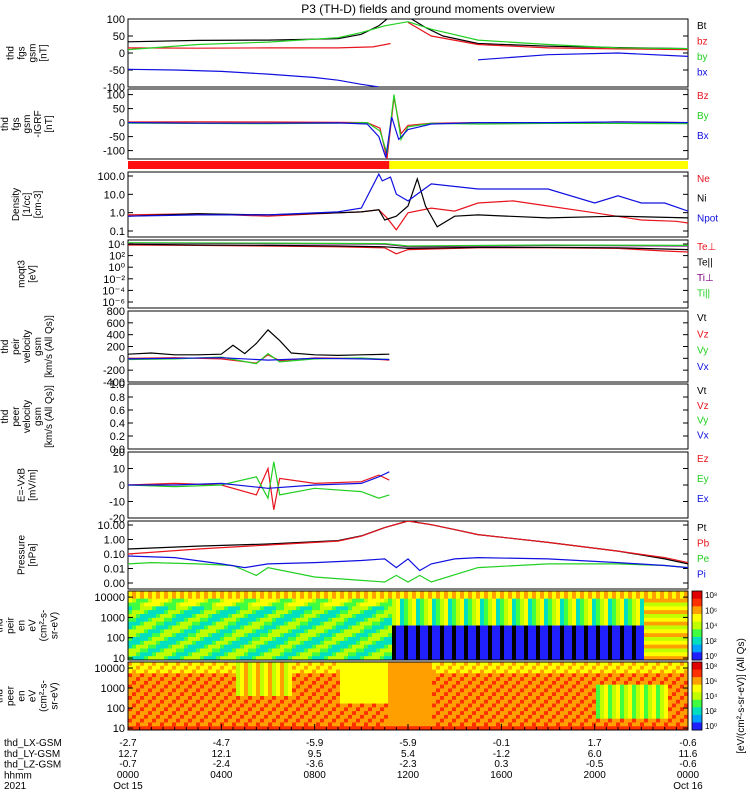 The height and width of the screenshot is (800, 750). Describe the element at coordinates (408, 563) in the screenshot. I see `series-line-pi` at that location.